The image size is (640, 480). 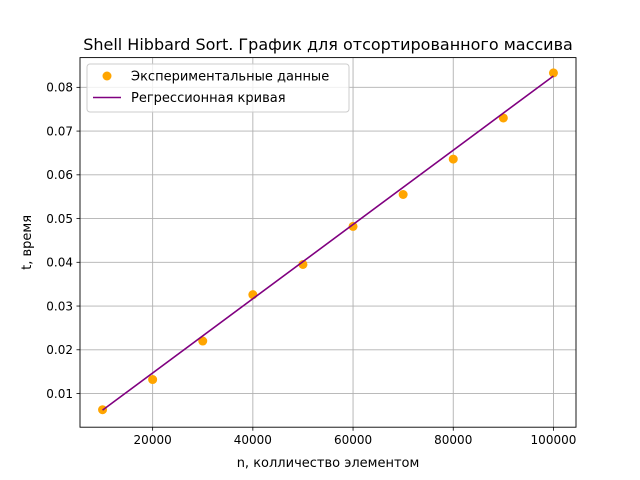 I want to click on y-tick-label: 0.03, so click(x=59, y=306).